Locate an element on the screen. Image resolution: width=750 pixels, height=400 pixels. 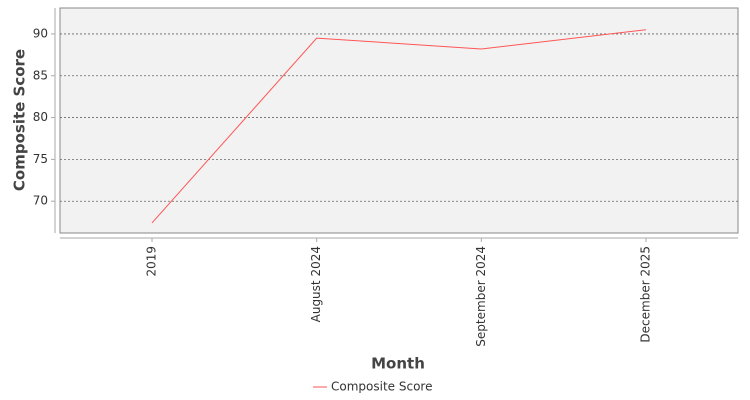
x-tick-label: September 2024 is located at coordinates (481, 296).